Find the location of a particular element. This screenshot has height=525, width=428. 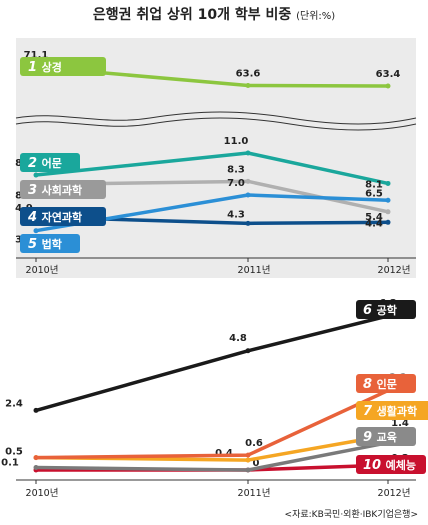

legend-badge-어문 is located at coordinates (50, 162).